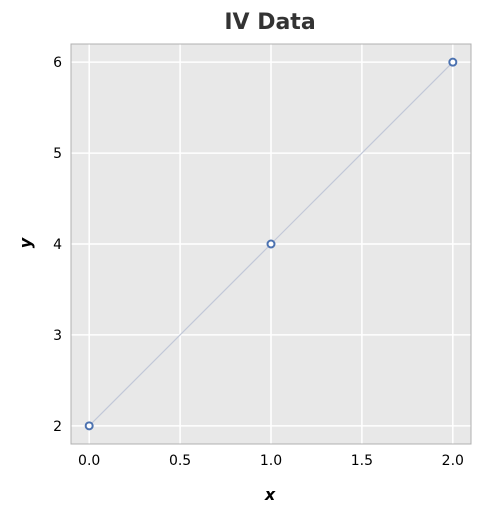 This screenshot has height=521, width=482. I want to click on x-tick-label: 0.5, so click(180, 461).